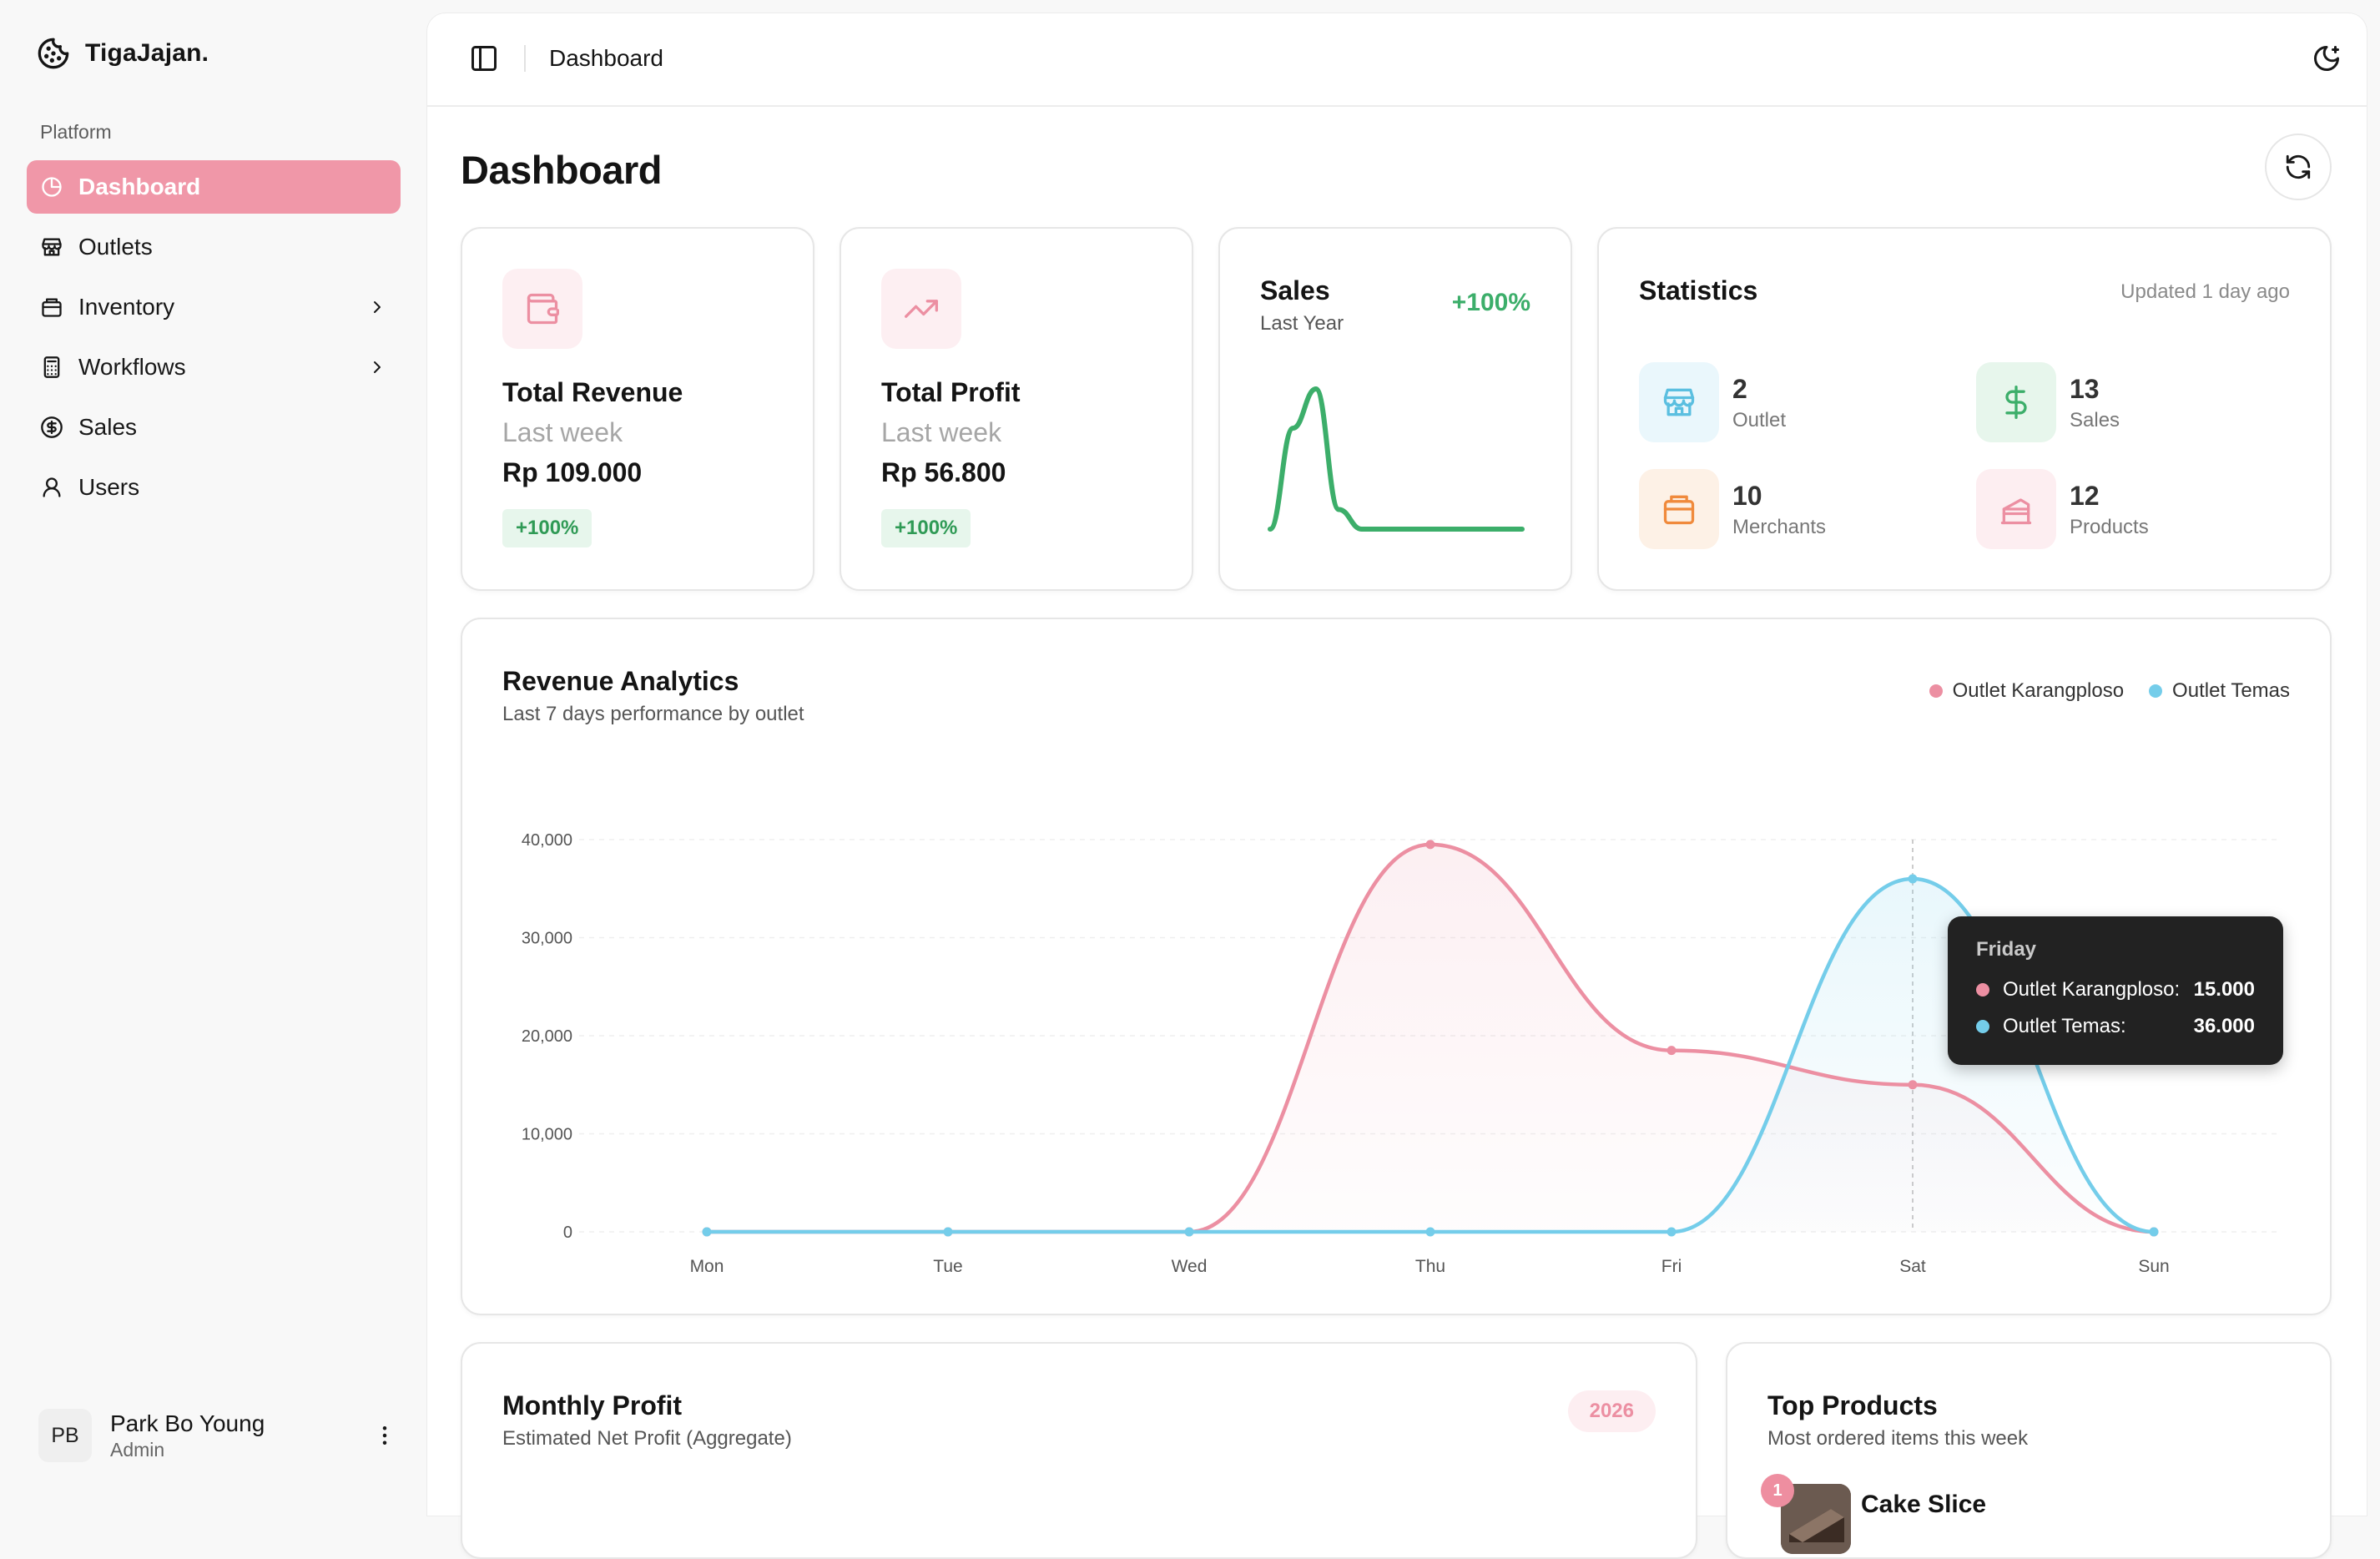 This screenshot has width=2380, height=1559. I want to click on stat-label: Products, so click(2109, 527).